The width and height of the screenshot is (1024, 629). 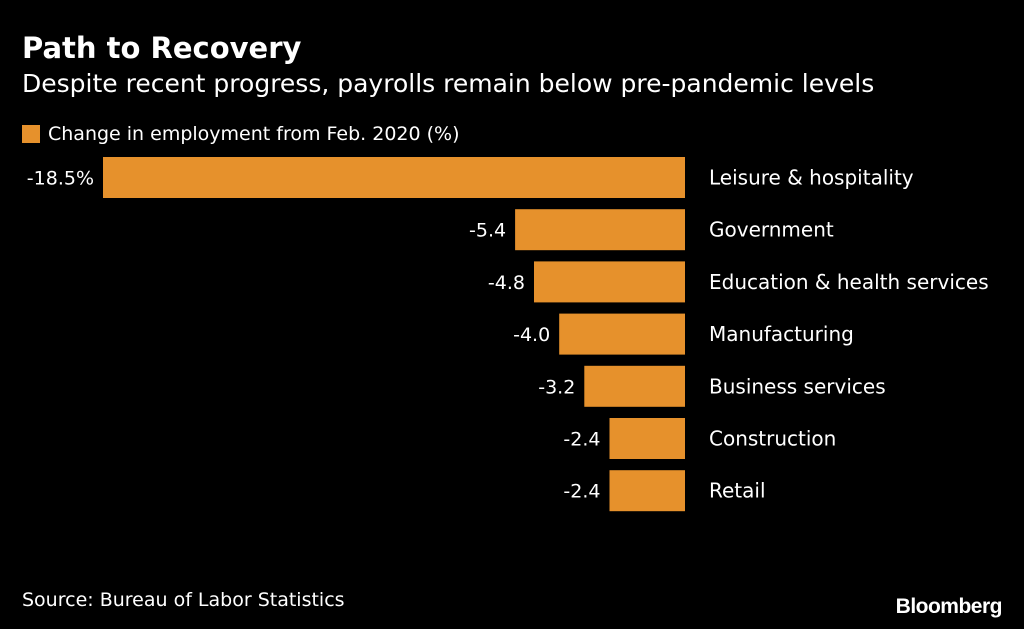 I want to click on bloomberg-logo: Bloomberg, so click(x=949, y=606).